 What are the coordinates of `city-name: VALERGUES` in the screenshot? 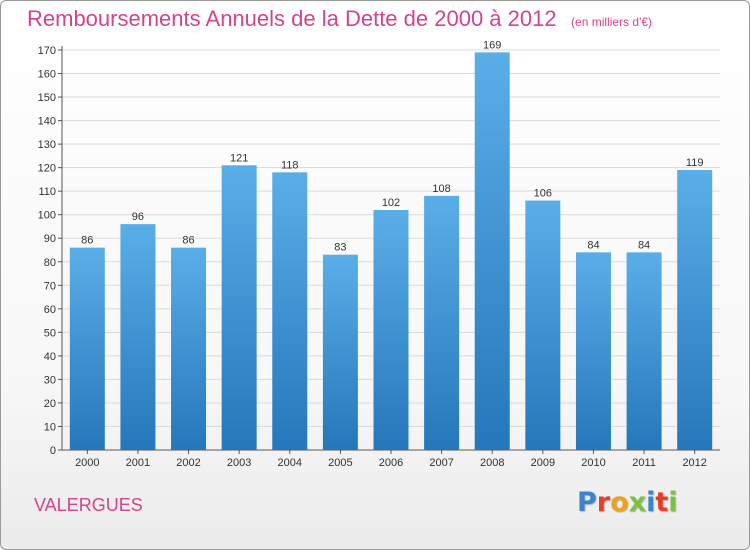 It's located at (88, 505).